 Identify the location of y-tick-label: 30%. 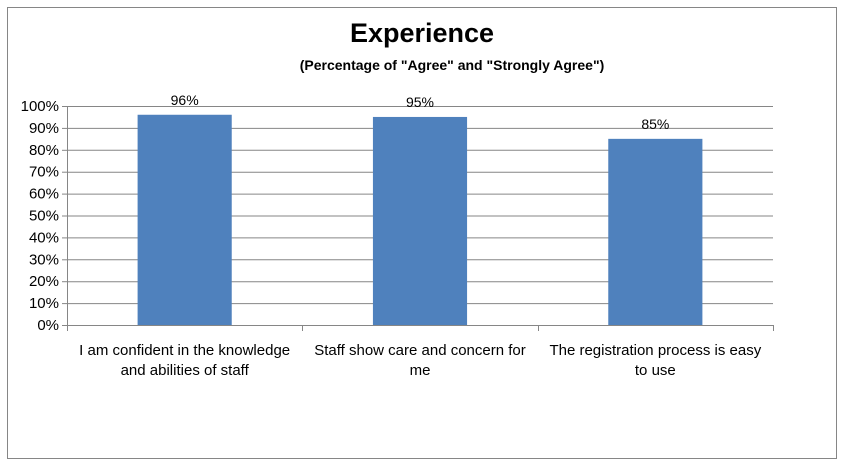
(44, 259).